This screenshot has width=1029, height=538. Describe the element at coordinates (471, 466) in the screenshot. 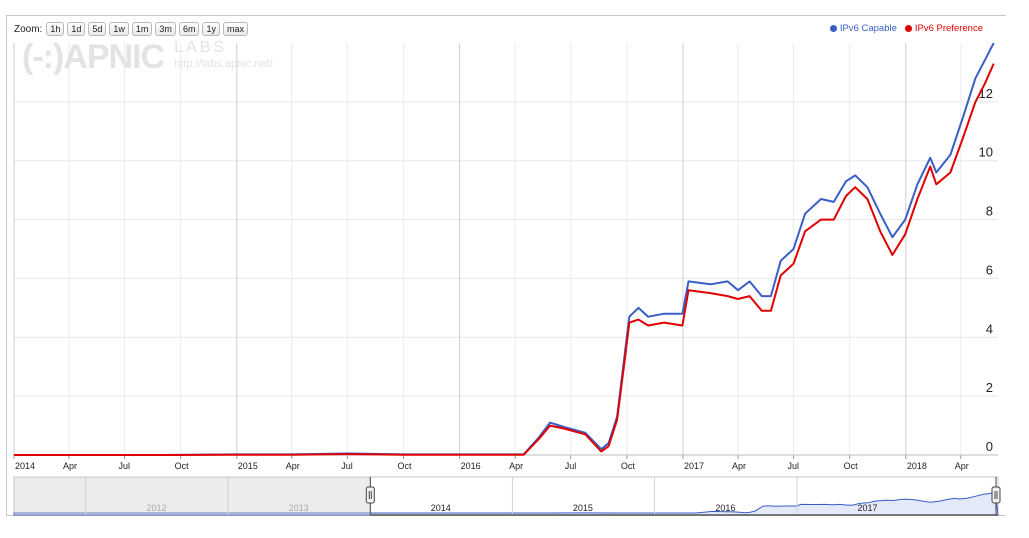

I see `x-tick-label: 2016` at that location.